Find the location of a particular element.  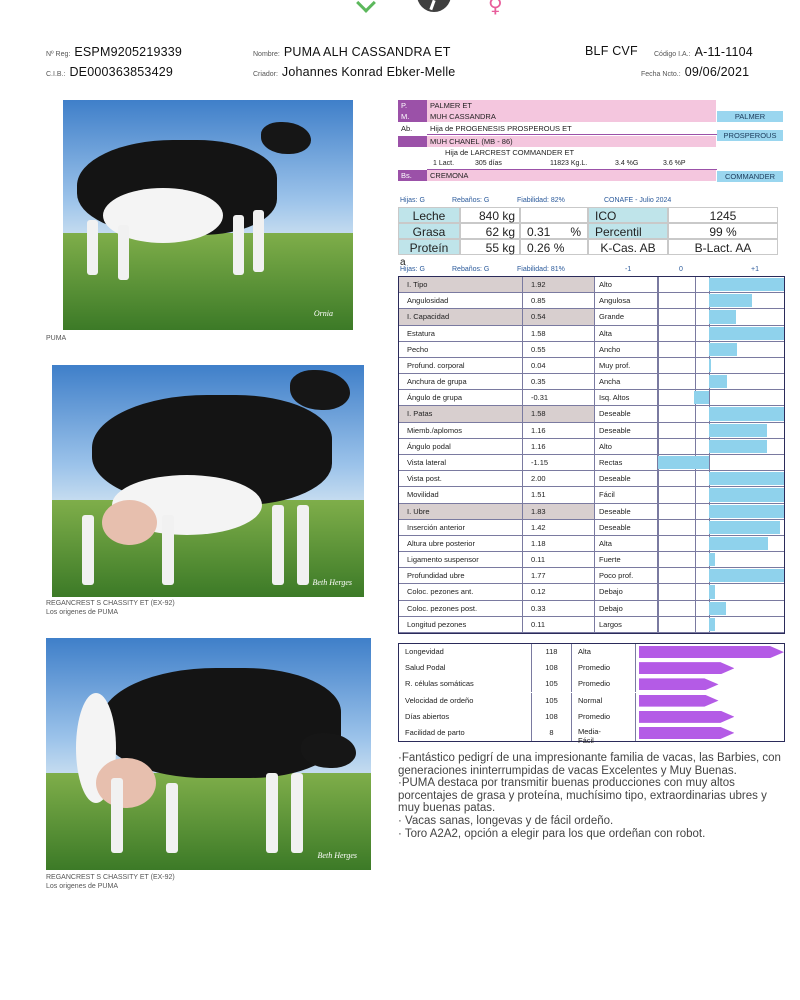

ico-value: 1245 is located at coordinates (723, 215).